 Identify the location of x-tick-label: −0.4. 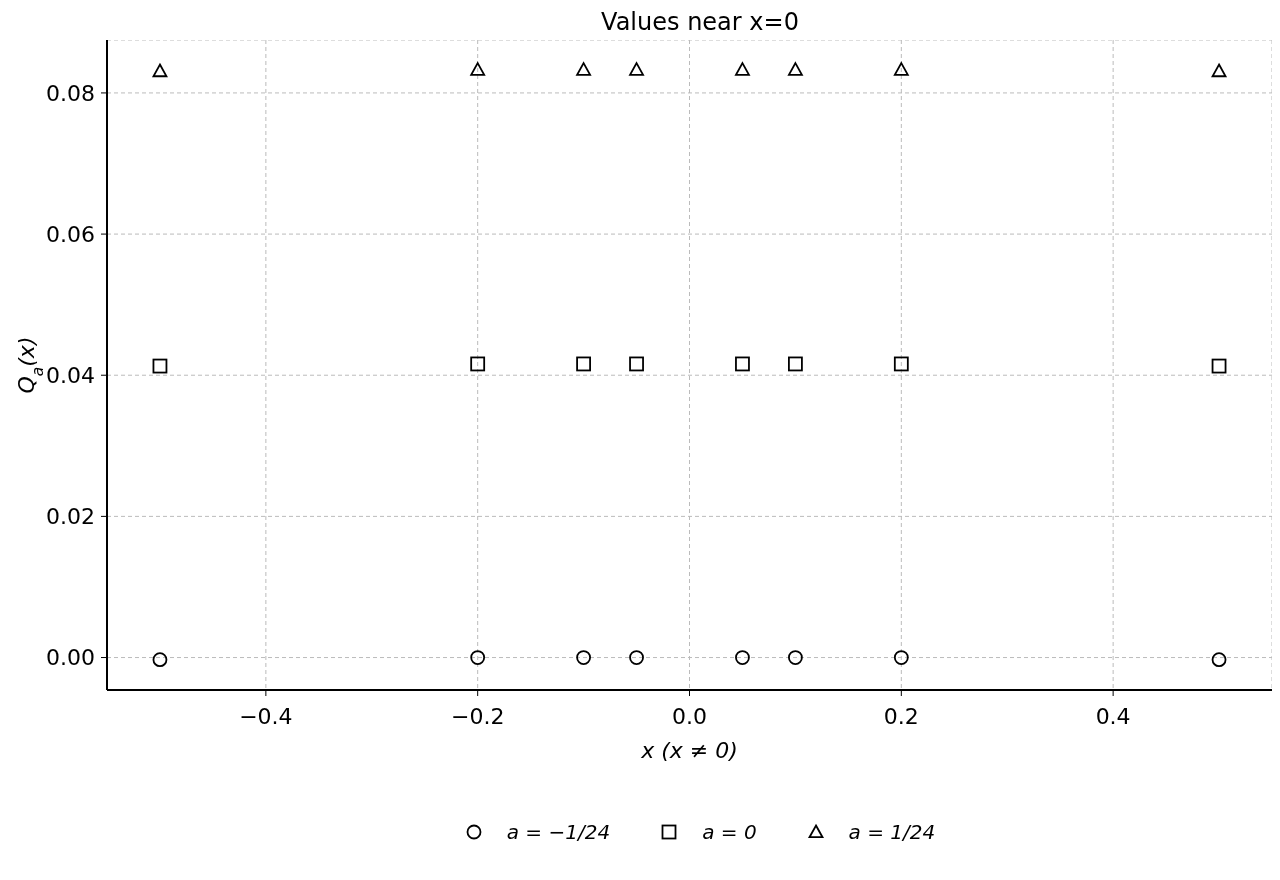
(266, 716).